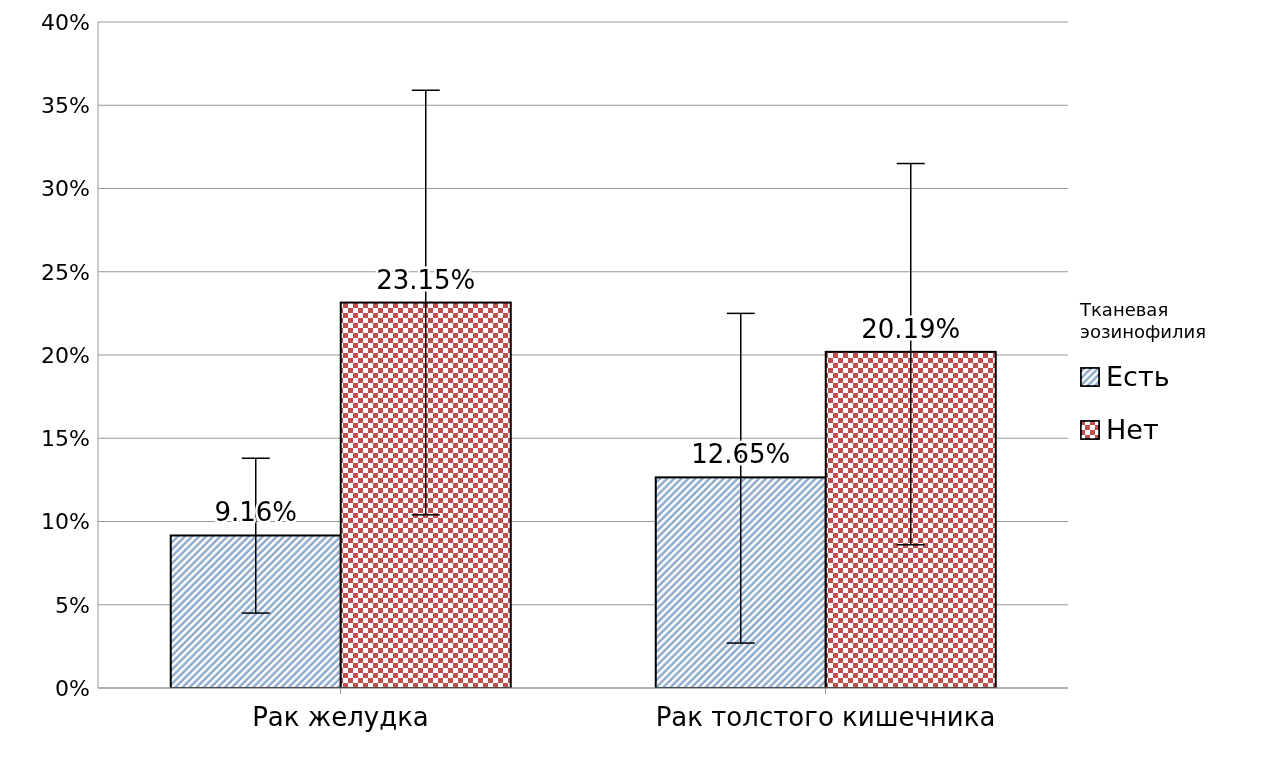  What do you see at coordinates (65, 22) in the screenshot?
I see `y-tick-label: 40%` at bounding box center [65, 22].